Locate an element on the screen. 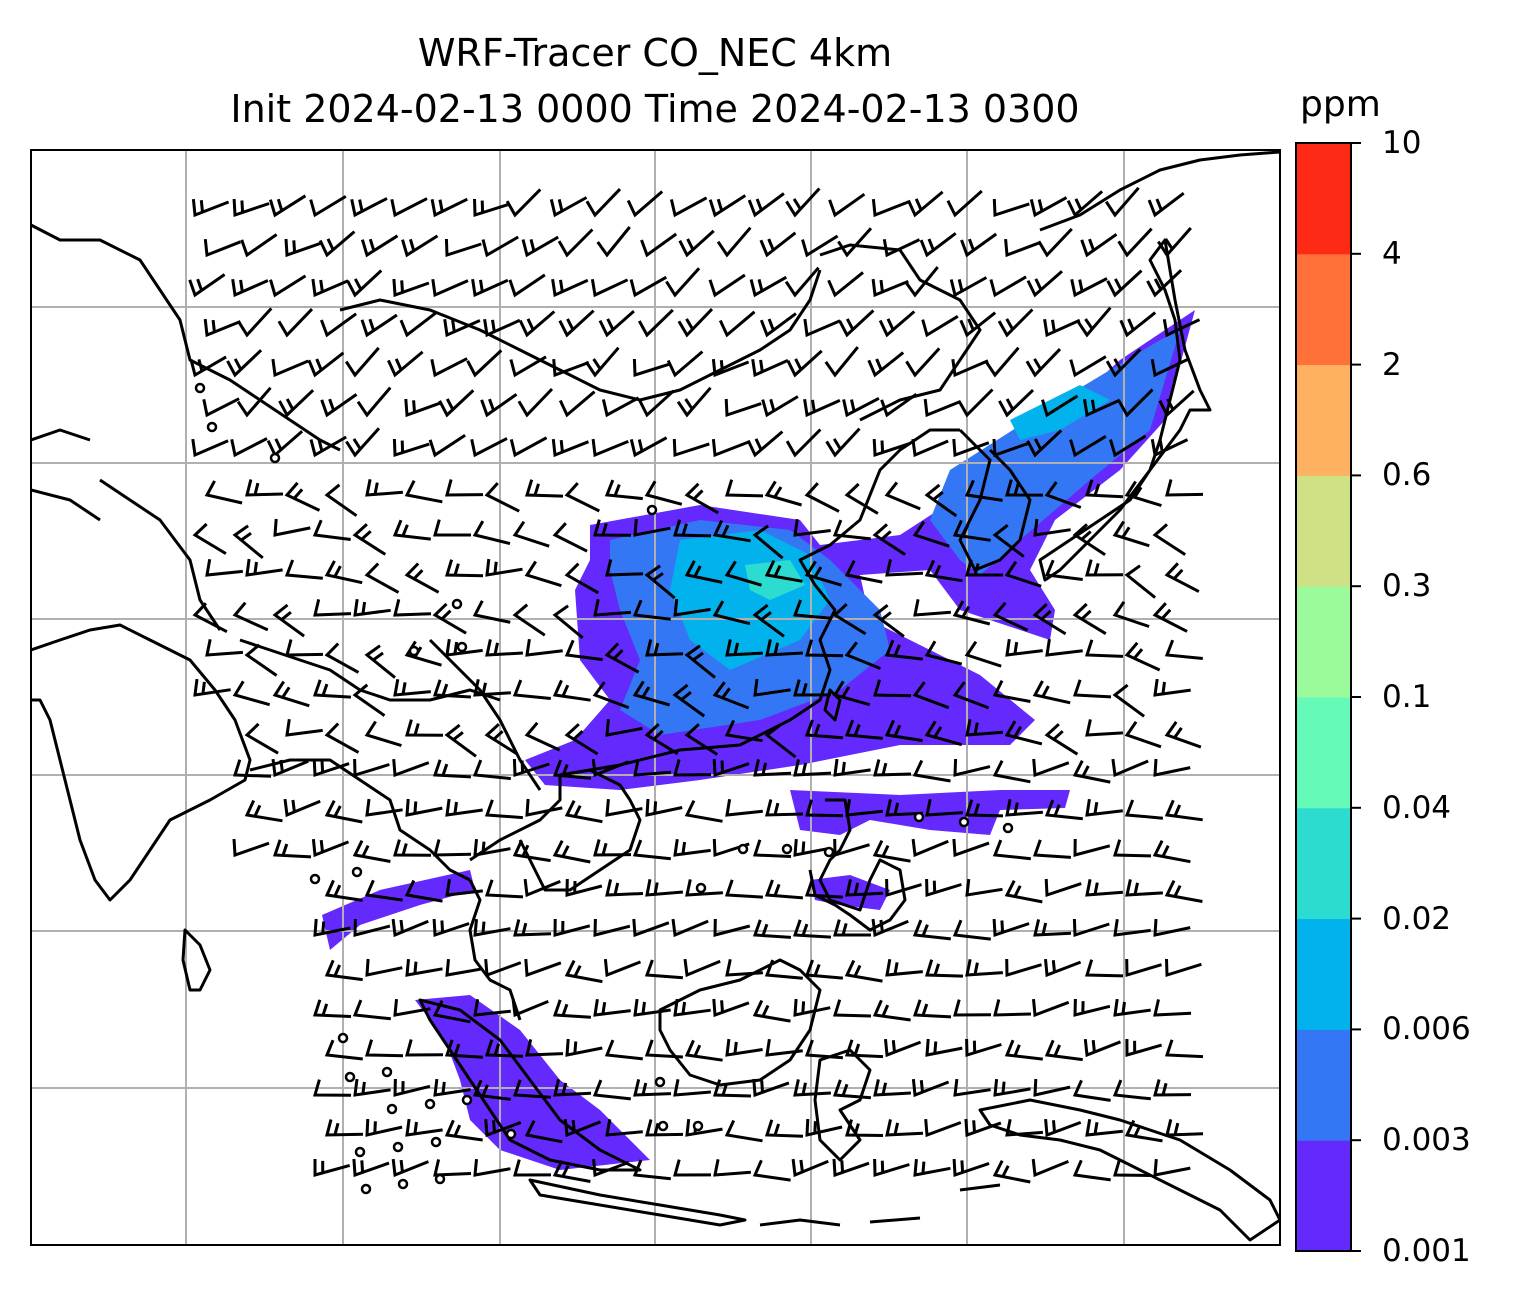  coast-philippines is located at coordinates (857, 865).